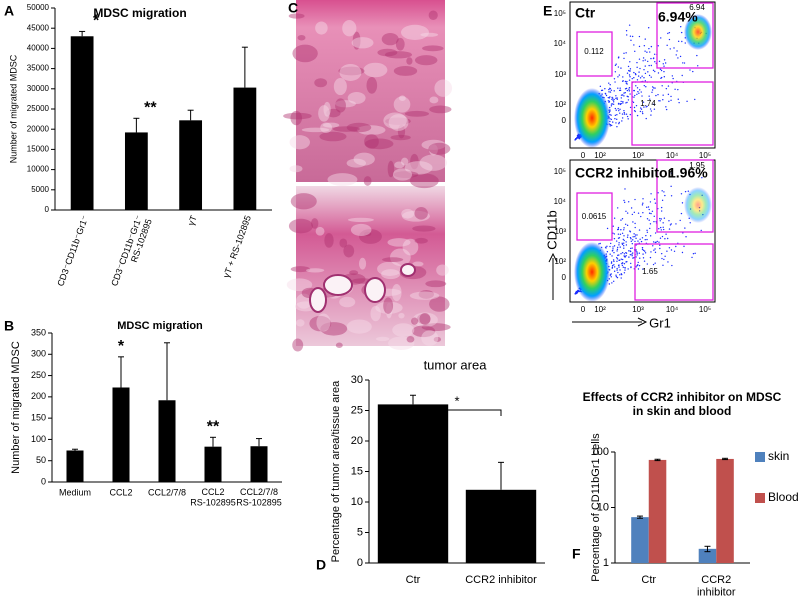  Describe the element at coordinates (456, 364) in the screenshot. I see `chart-title: tumor area` at that location.